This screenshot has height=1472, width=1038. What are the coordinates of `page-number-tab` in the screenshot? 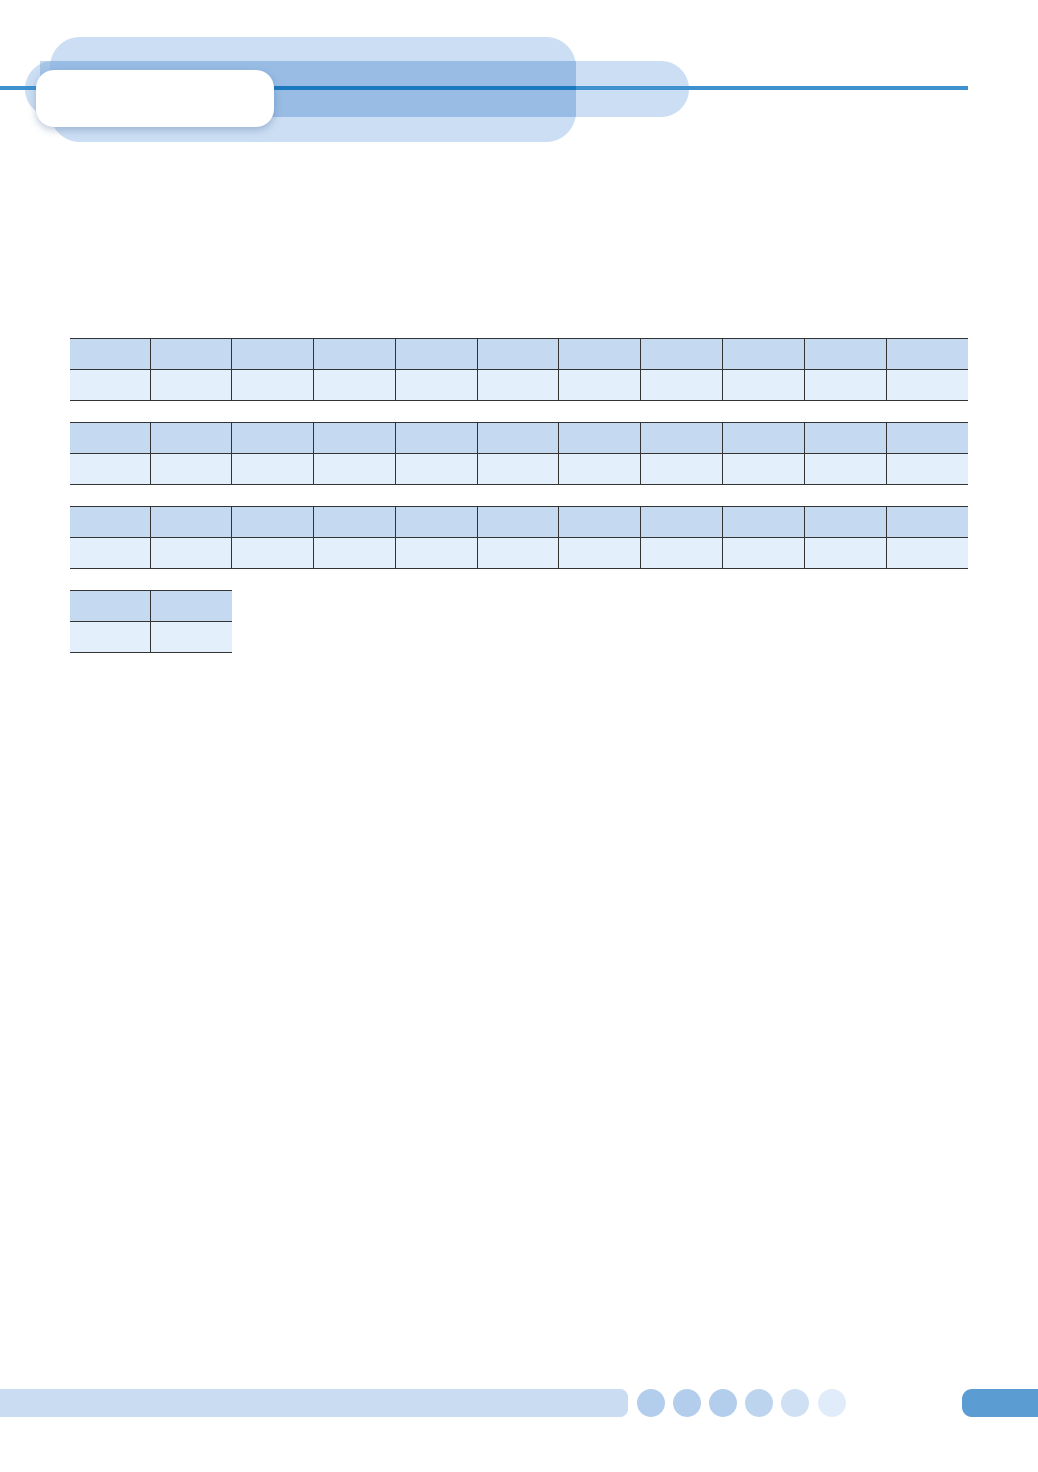 It's located at (1000, 1403).